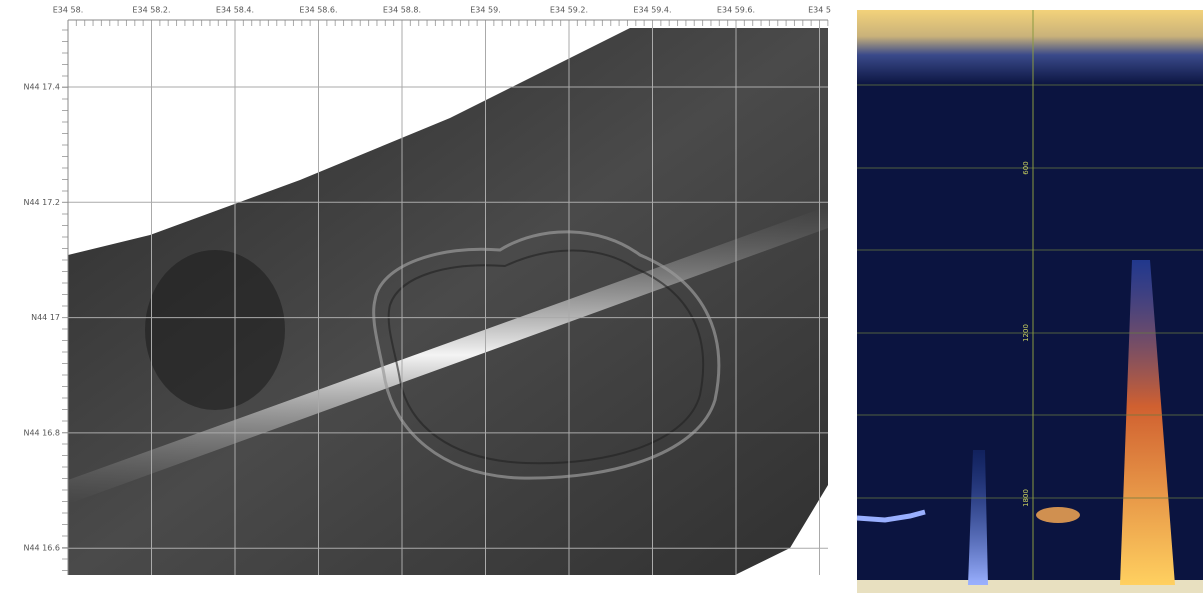 This screenshot has height=597, width=1203. I want to click on depth-label: 1200, so click(1026, 333).